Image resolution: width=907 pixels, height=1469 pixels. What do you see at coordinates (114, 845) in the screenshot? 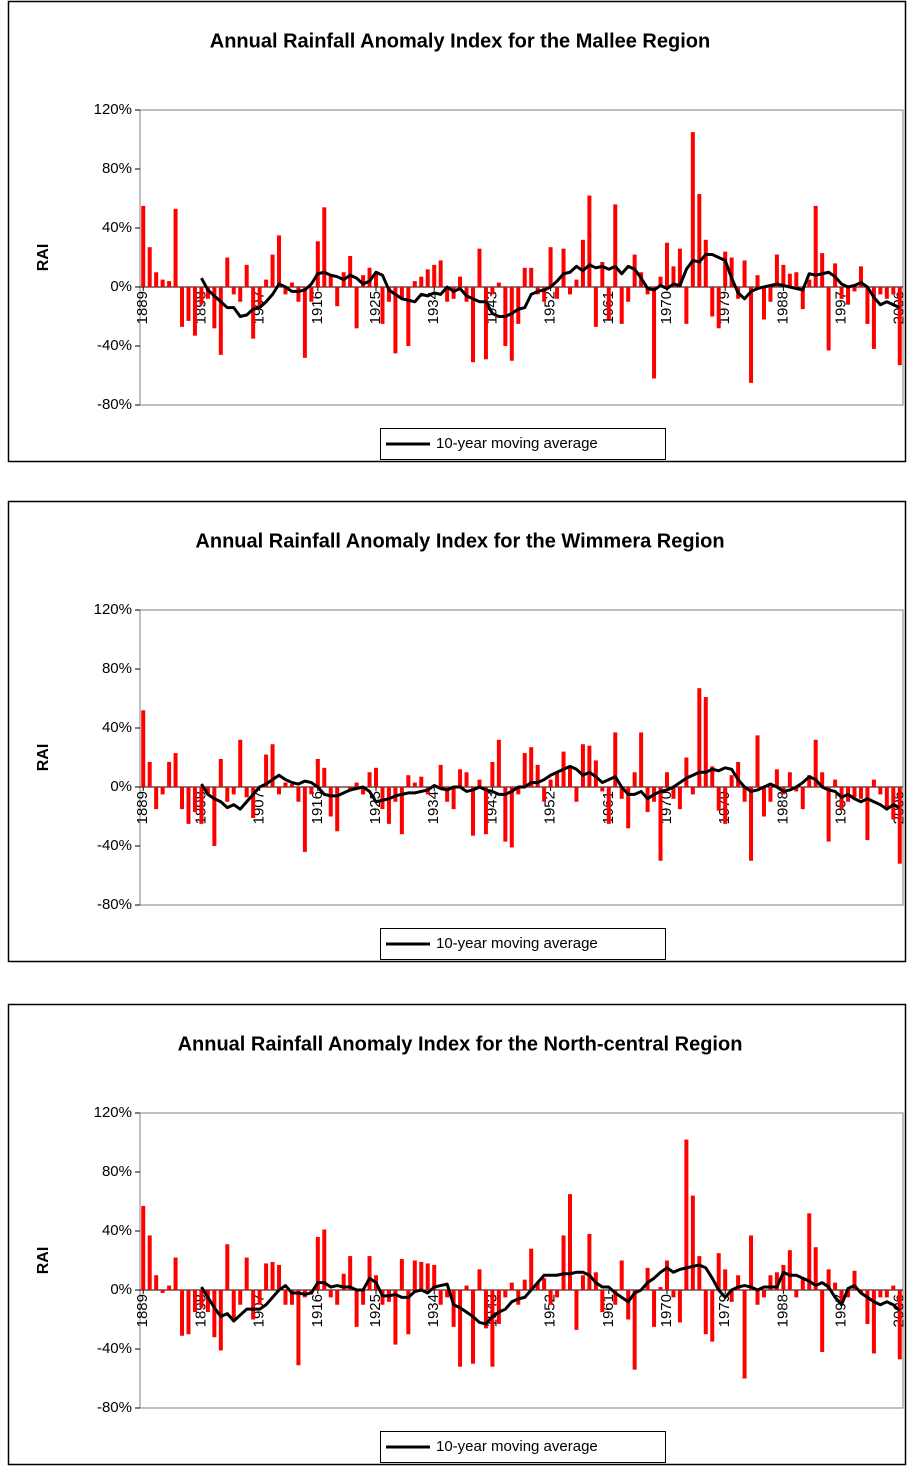
I see `y-tick-label: -40%` at bounding box center [114, 845].